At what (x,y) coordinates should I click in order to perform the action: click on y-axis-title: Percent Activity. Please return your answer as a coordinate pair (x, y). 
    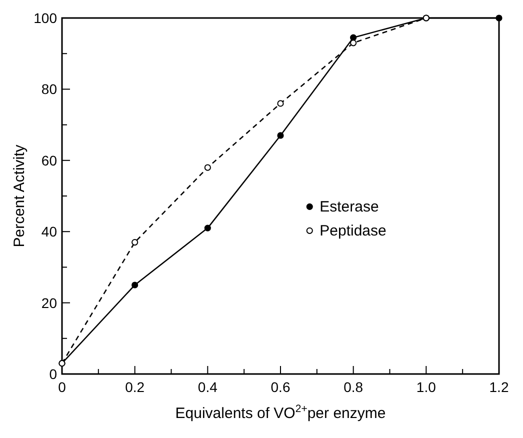
    Looking at the image, I should click on (19, 196).